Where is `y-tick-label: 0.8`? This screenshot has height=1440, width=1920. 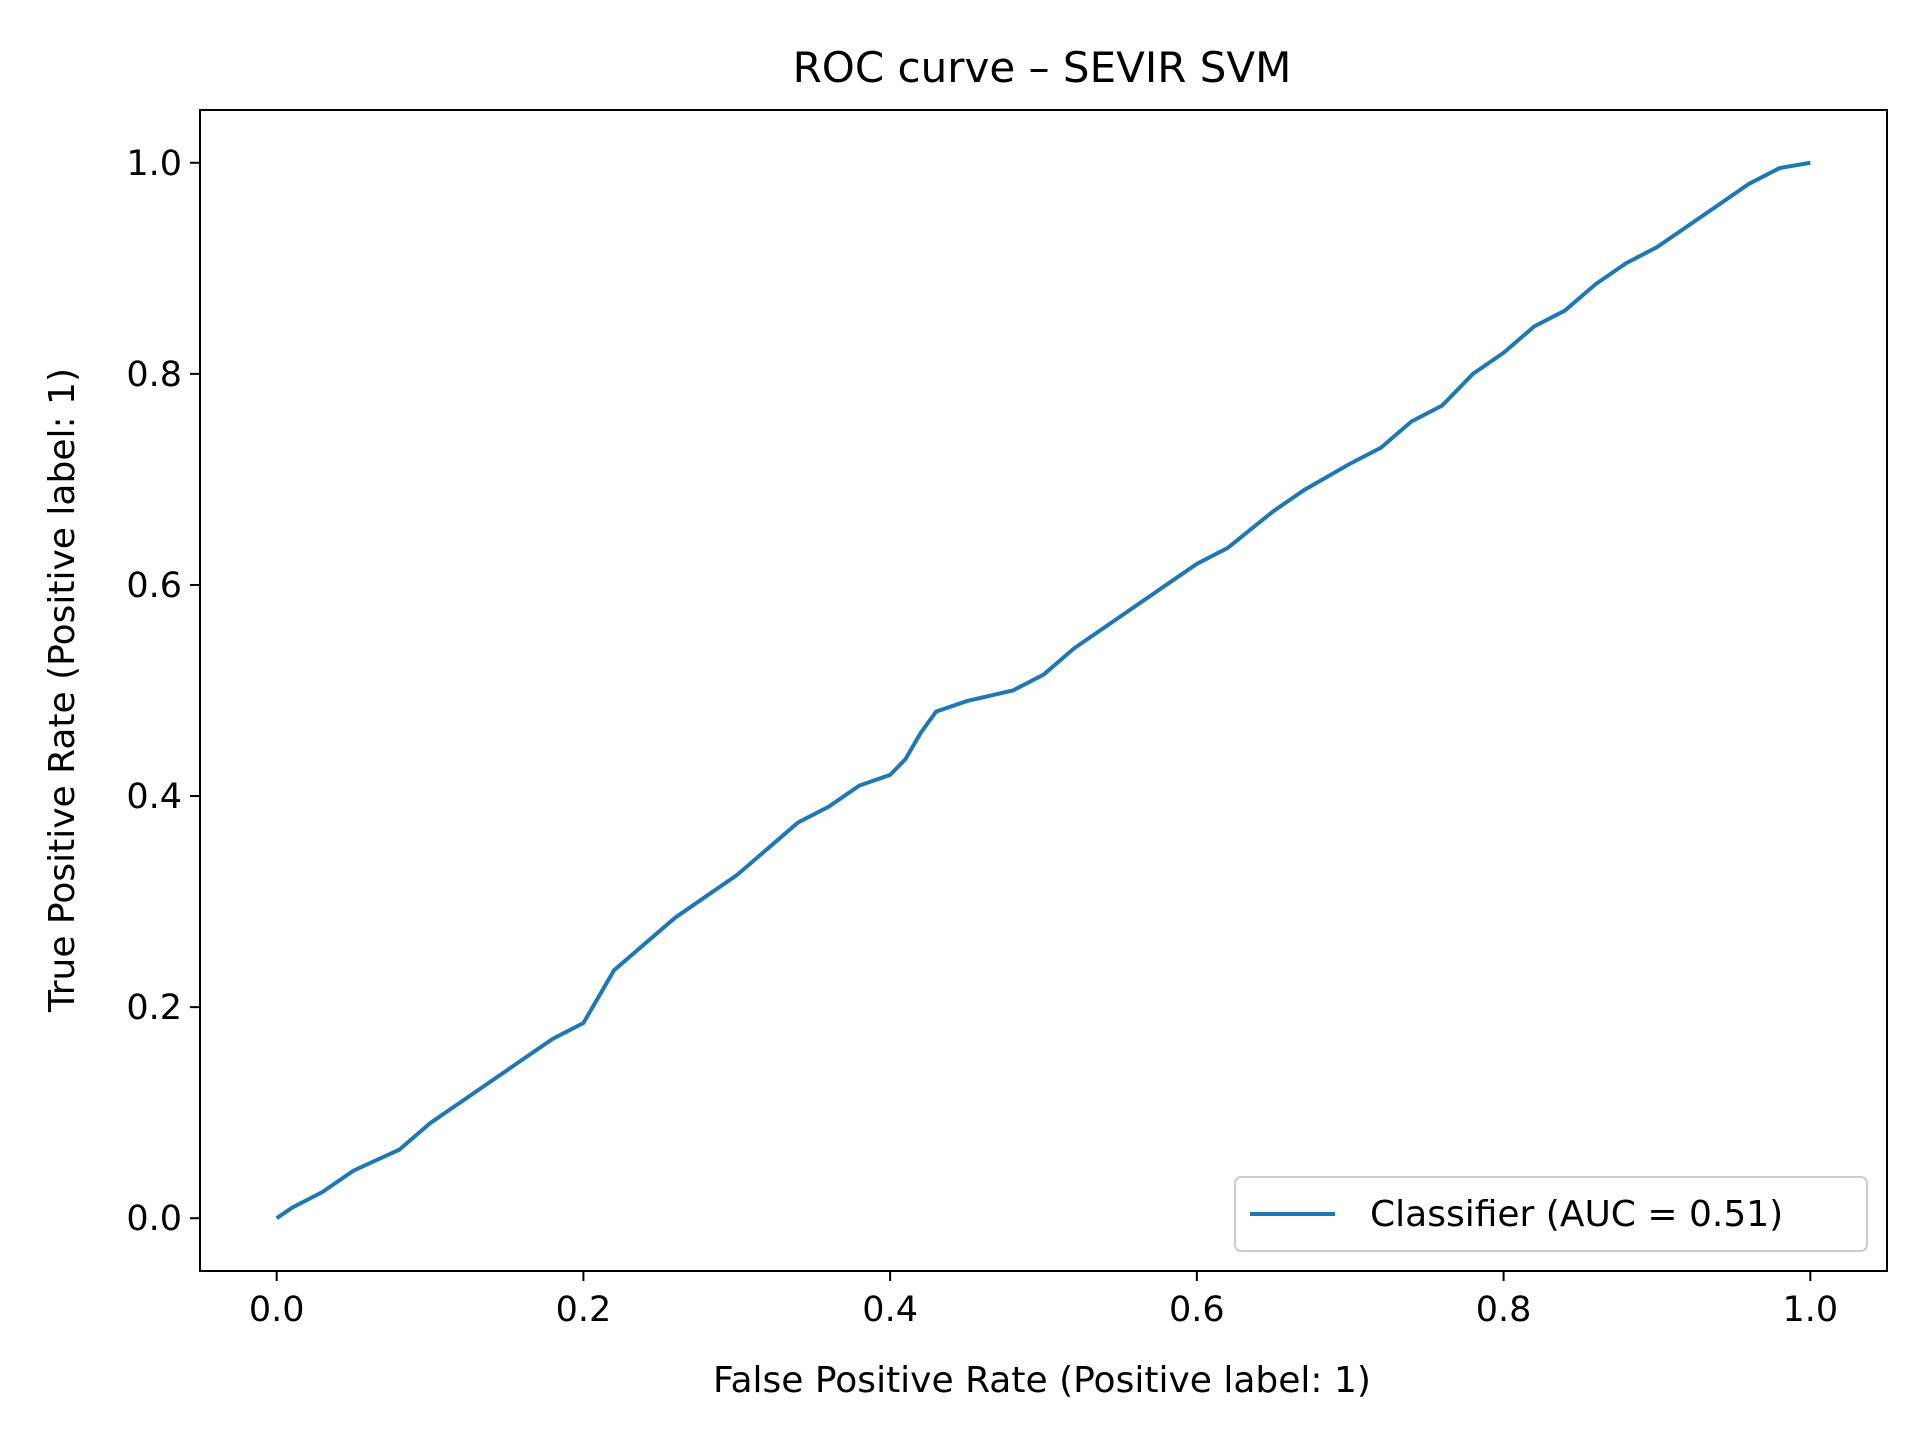
y-tick-label: 0.8 is located at coordinates (154, 375).